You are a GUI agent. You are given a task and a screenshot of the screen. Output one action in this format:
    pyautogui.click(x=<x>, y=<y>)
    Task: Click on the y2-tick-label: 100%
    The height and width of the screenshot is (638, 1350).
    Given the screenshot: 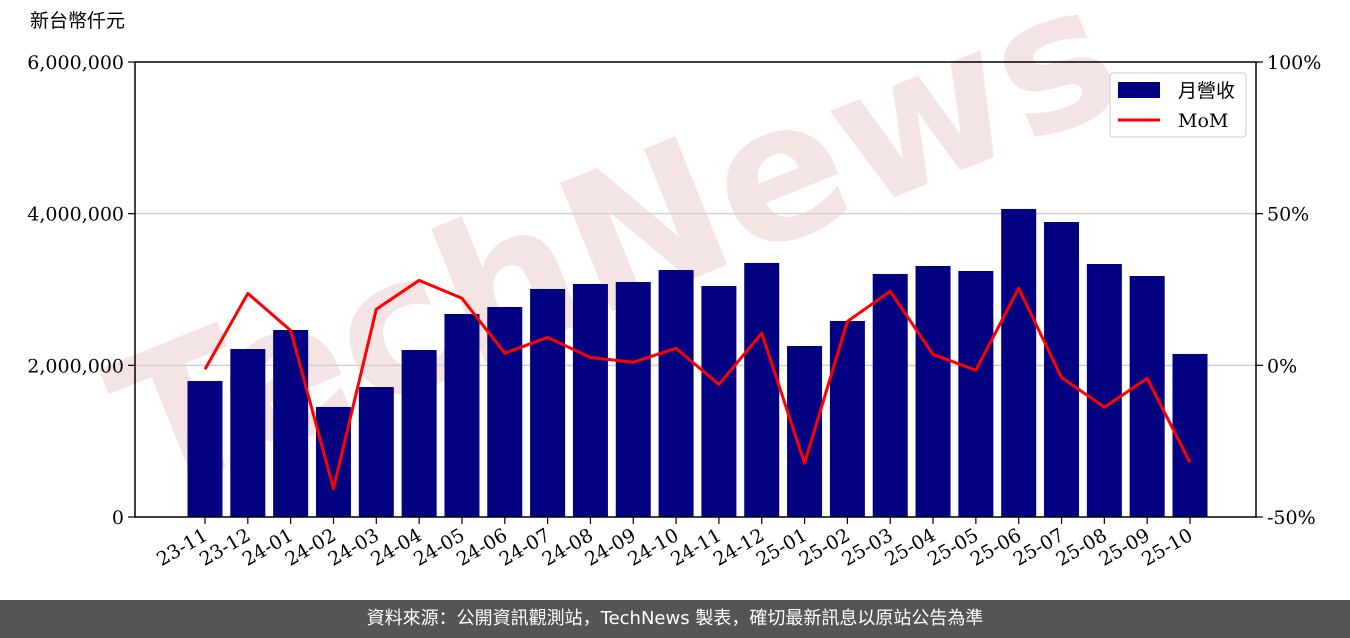 What is the action you would take?
    pyautogui.click(x=1294, y=63)
    